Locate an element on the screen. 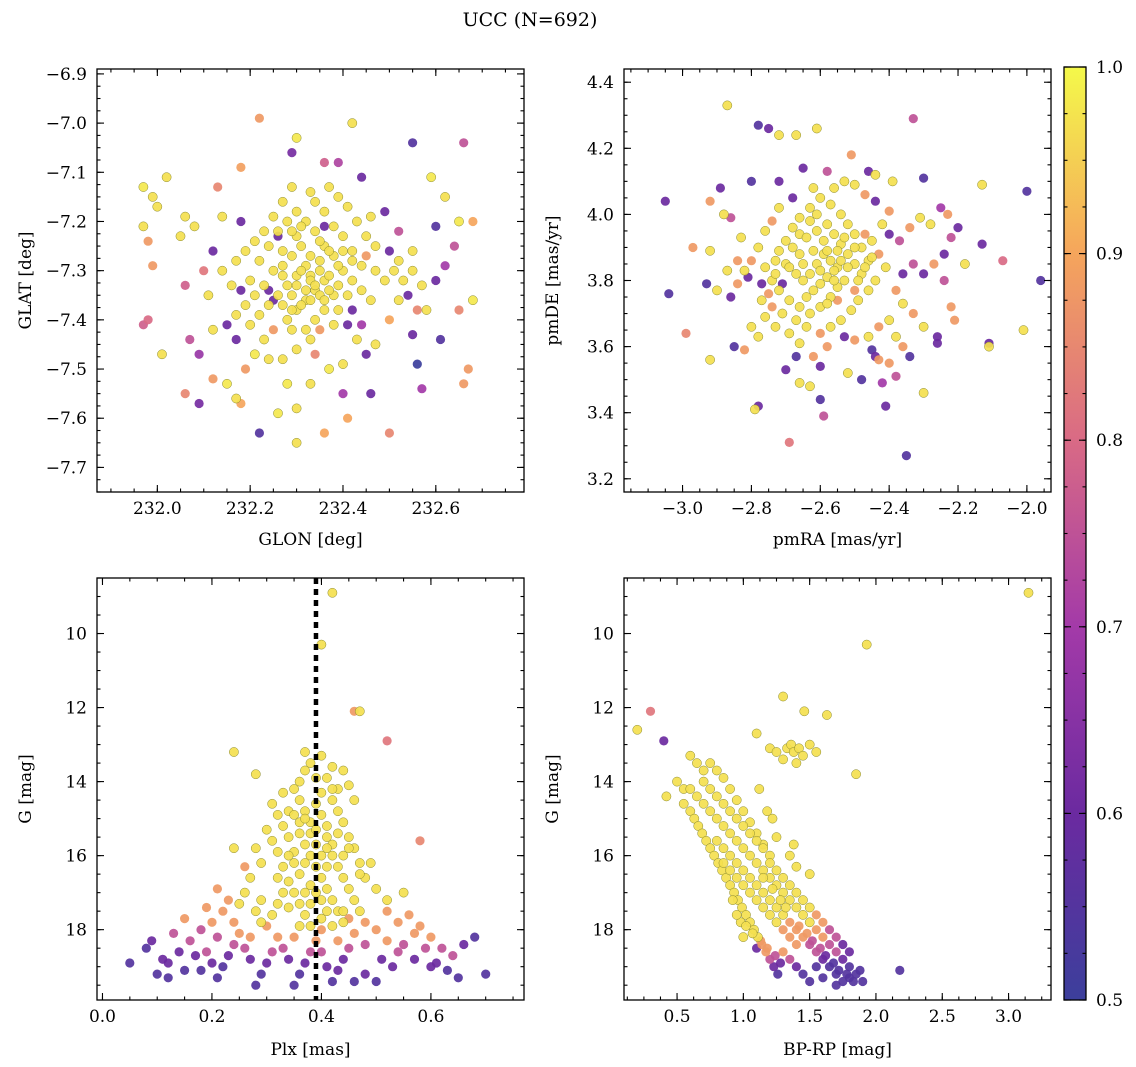 This screenshot has height=1067, width=1136. x-axis-label: pmRA [mas/yr] is located at coordinates (837, 540).